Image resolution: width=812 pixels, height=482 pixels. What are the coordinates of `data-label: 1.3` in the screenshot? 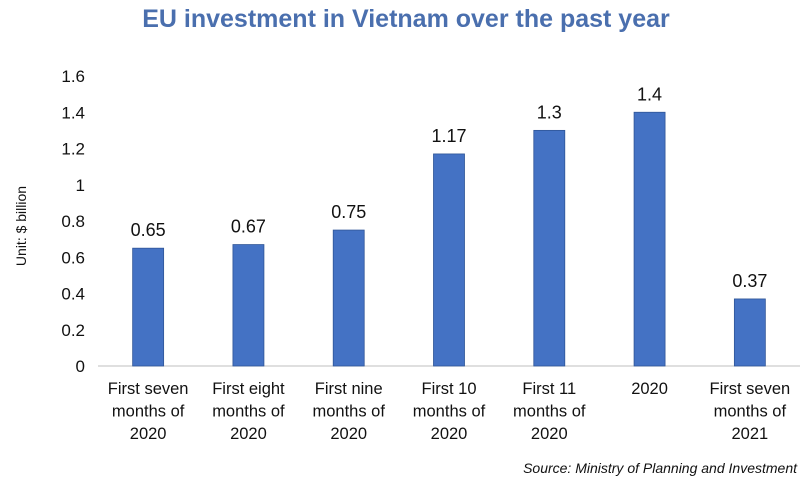 It's located at (549, 112).